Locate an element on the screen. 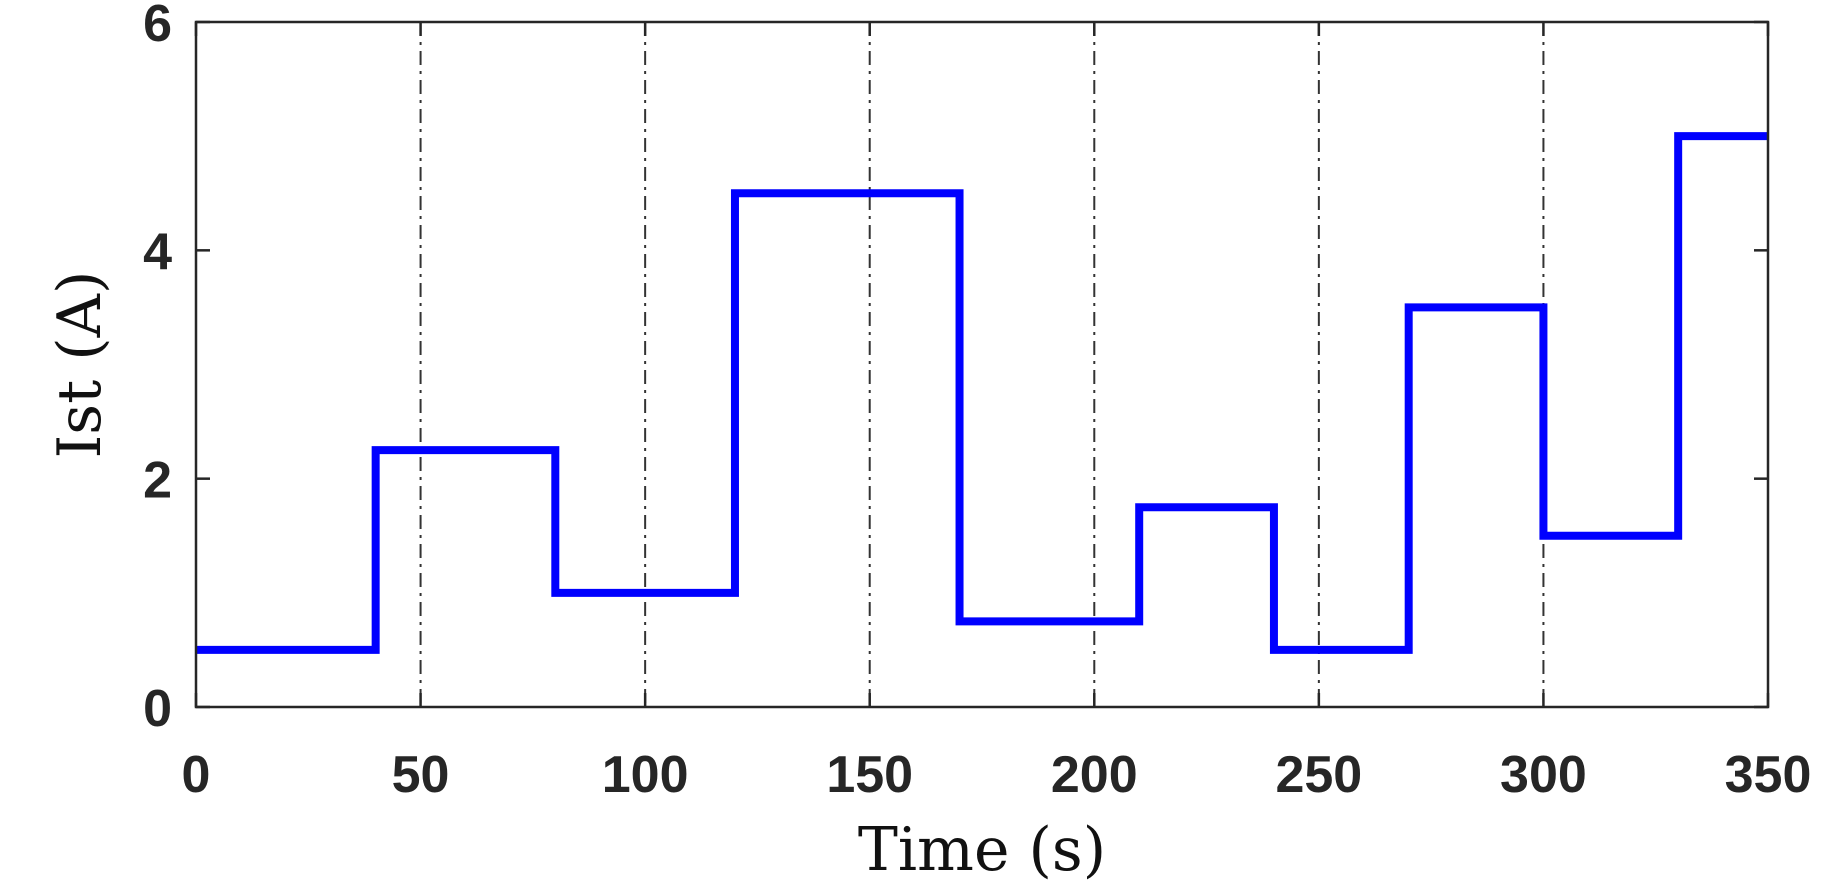 The height and width of the screenshot is (892, 1834). x-tick-label-150: 150 is located at coordinates (869, 775).